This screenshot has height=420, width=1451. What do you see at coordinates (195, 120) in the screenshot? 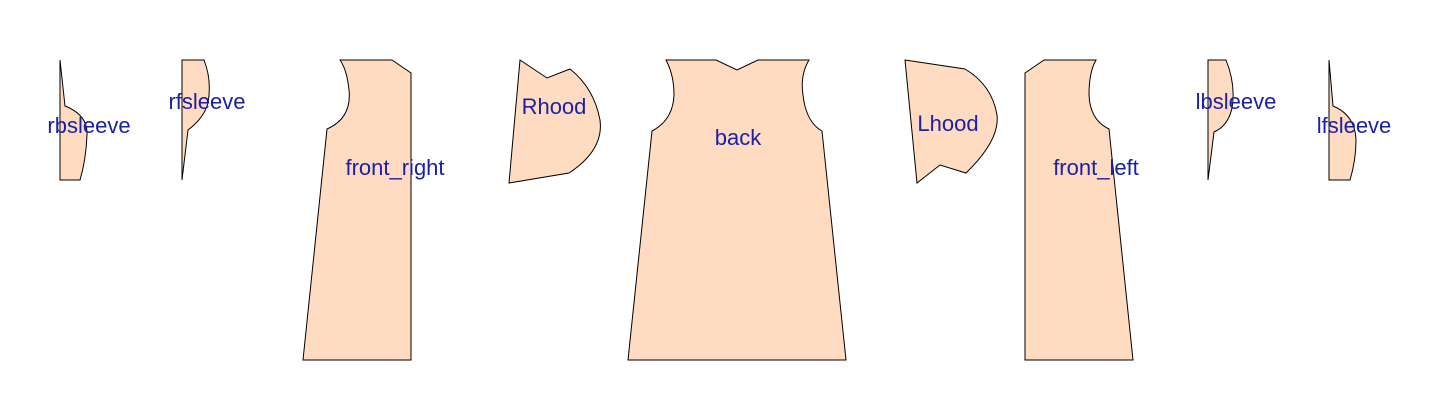
I see `rfsleeve-shape` at bounding box center [195, 120].